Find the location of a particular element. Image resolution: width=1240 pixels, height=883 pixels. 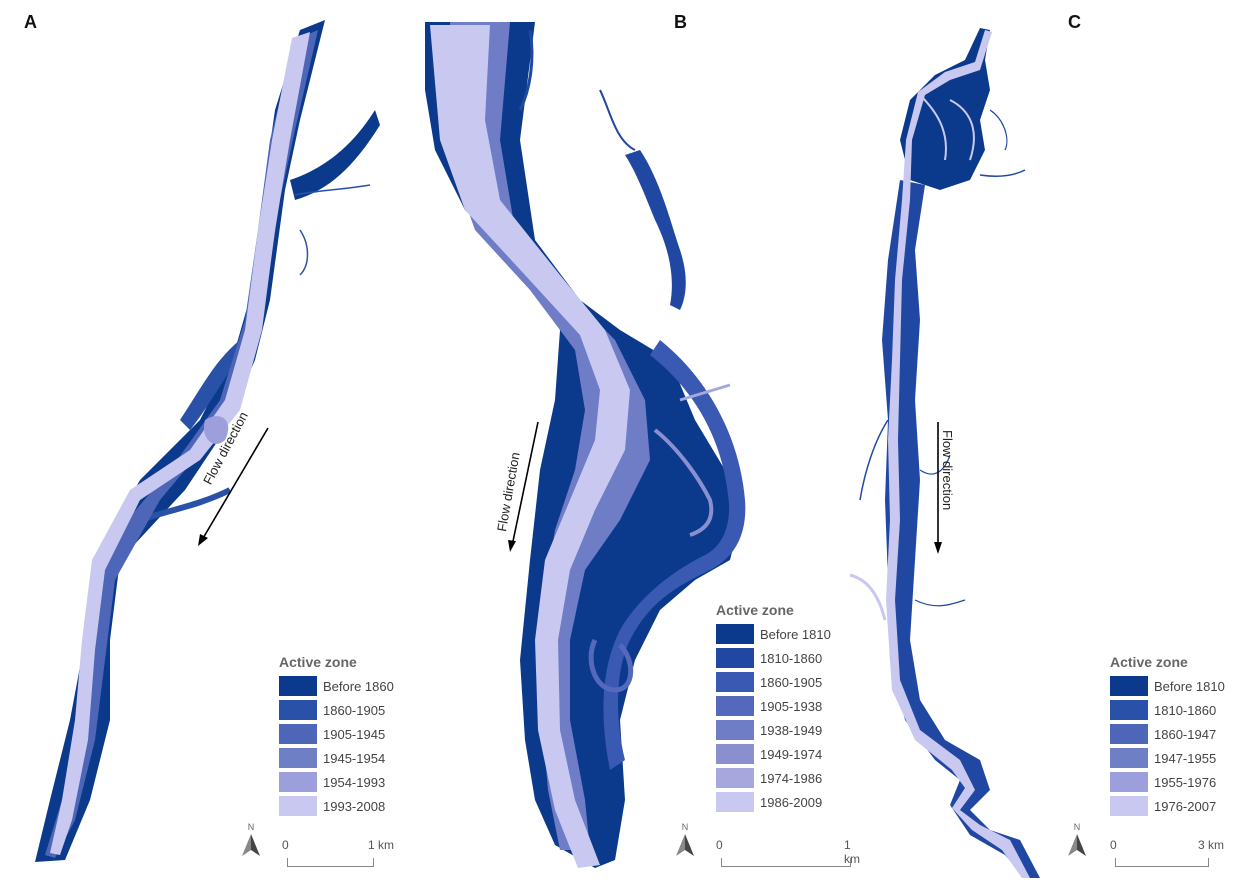

legend-item: Before 1860 is located at coordinates (336, 686).